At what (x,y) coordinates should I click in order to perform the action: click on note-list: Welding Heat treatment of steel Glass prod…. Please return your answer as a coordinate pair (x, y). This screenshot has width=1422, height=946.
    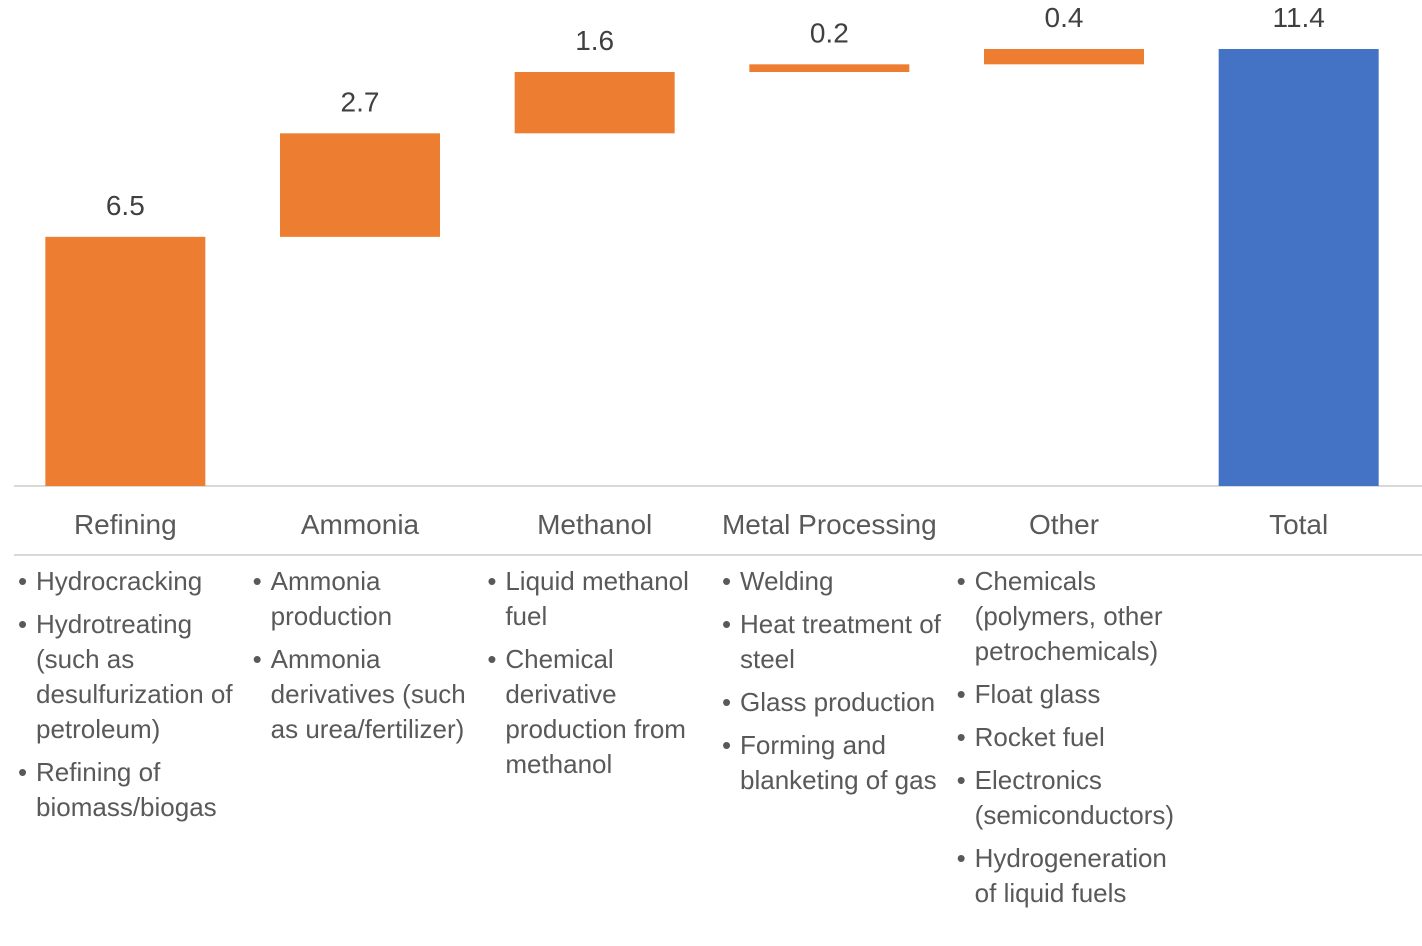
    Looking at the image, I should click on (840, 685).